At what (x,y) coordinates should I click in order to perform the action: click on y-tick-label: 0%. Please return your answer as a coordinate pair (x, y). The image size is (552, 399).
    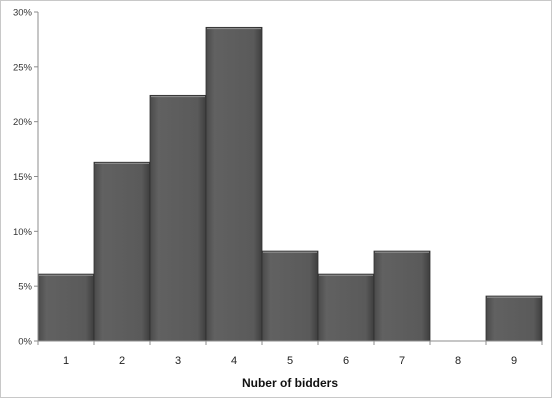
    Looking at the image, I should click on (25, 342).